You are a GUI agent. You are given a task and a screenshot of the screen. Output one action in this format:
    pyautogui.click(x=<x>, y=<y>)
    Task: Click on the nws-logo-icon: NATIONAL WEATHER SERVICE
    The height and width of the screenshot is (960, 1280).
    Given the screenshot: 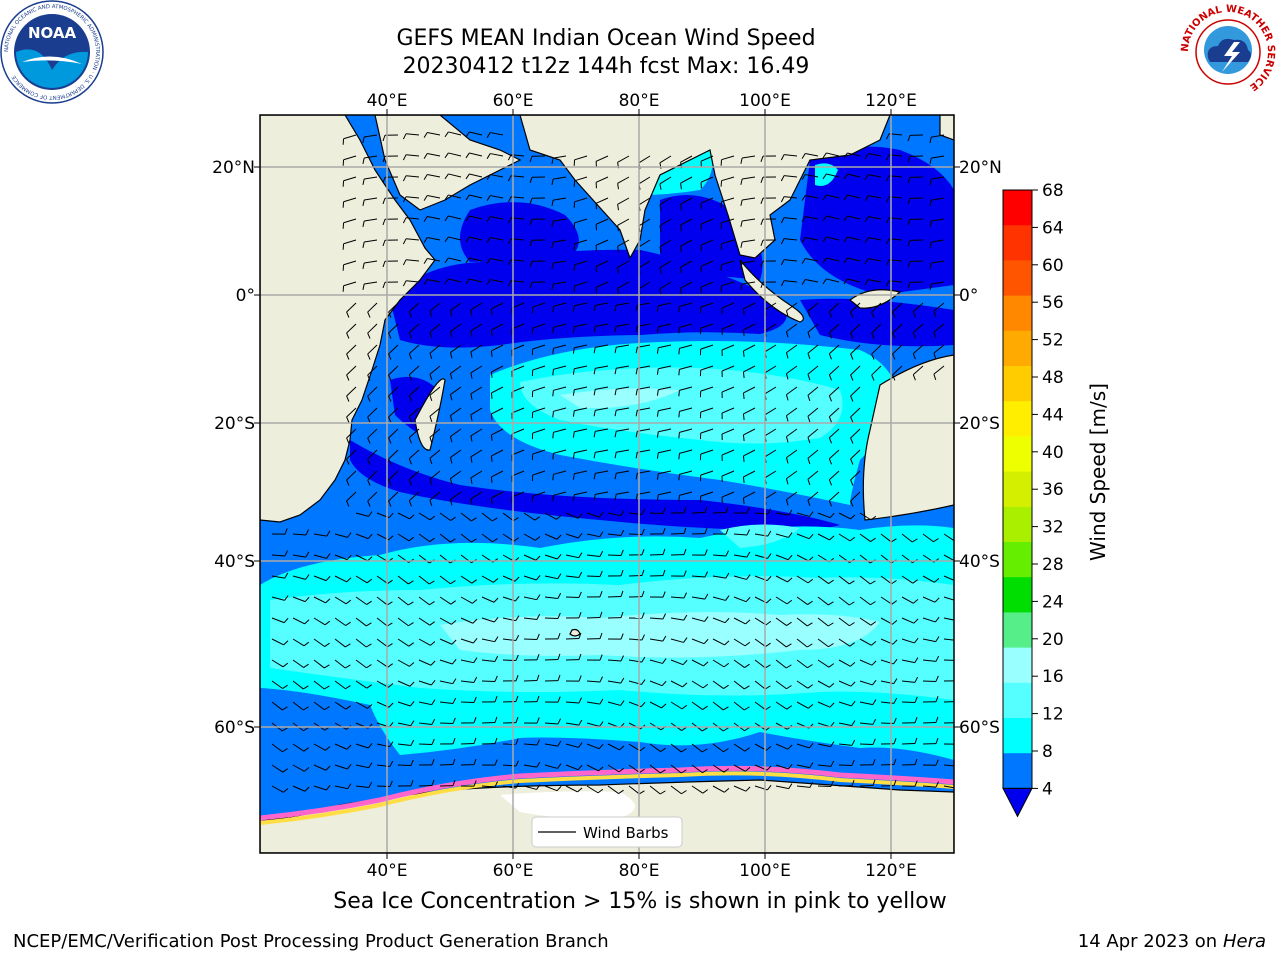 What is the action you would take?
    pyautogui.click(x=1228, y=52)
    